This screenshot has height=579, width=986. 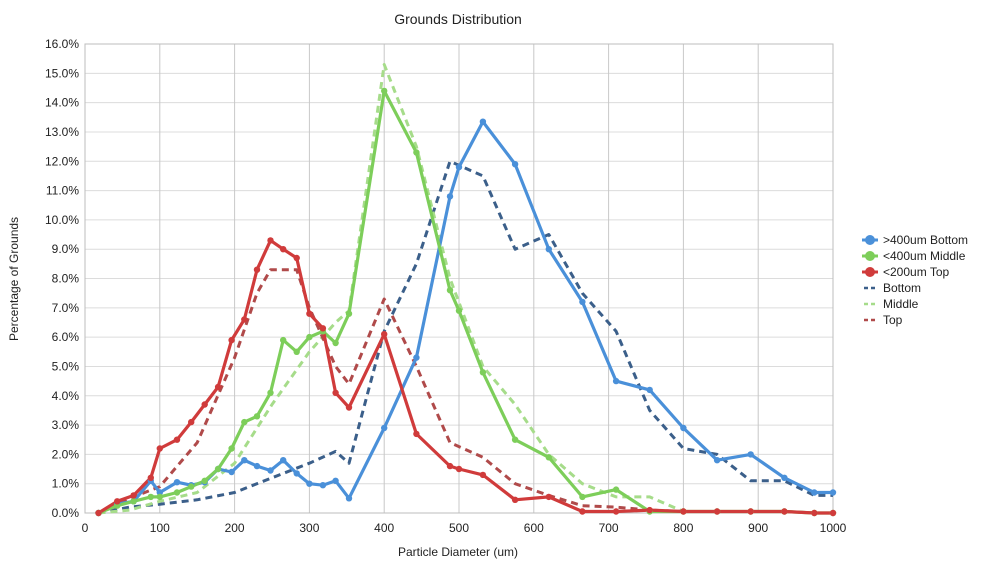 What do you see at coordinates (916, 272) in the screenshot?
I see `legend-label: <200um Top` at bounding box center [916, 272].